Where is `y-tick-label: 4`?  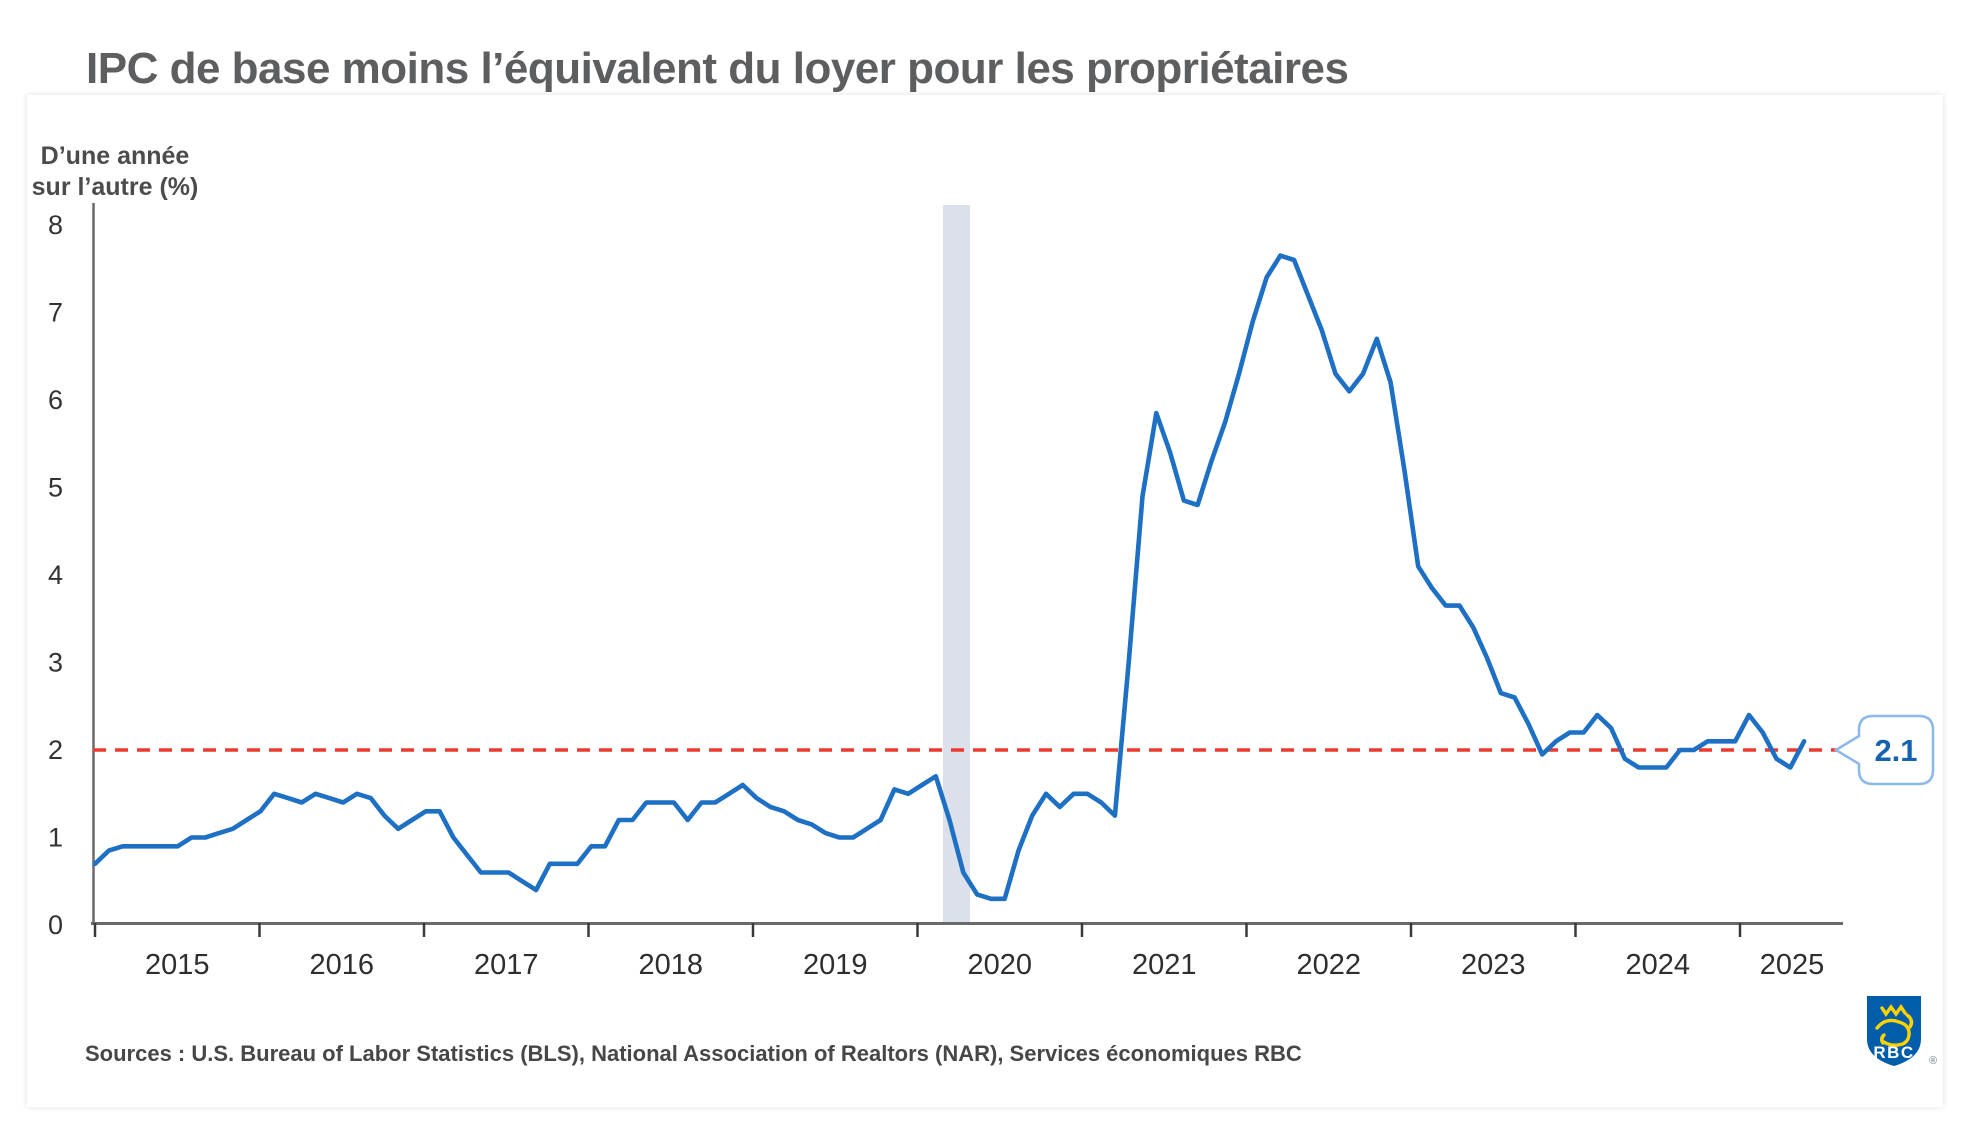 y-tick-label: 4 is located at coordinates (55, 575).